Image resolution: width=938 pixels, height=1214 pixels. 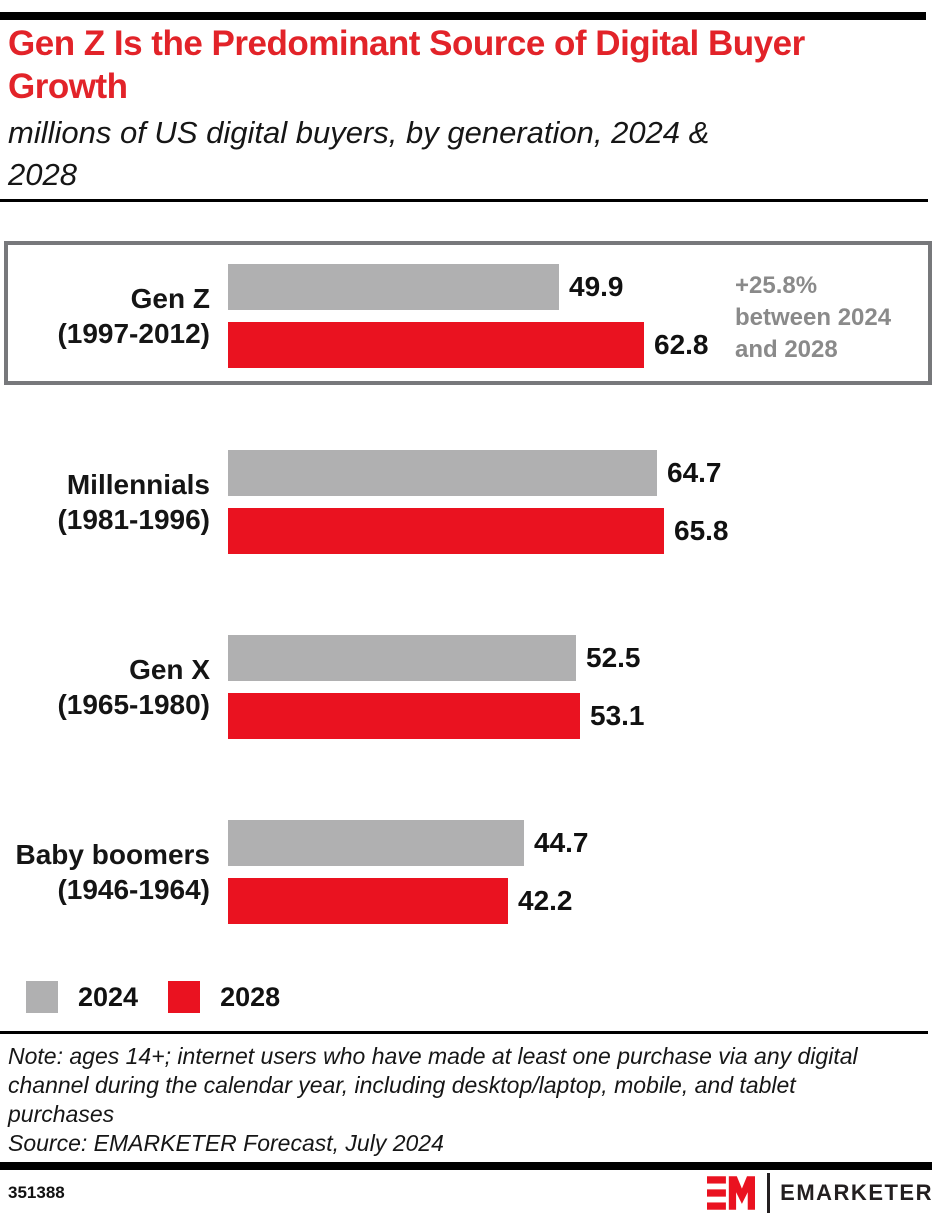 What do you see at coordinates (133, 333) in the screenshot?
I see `category-years: (1997-2012)` at bounding box center [133, 333].